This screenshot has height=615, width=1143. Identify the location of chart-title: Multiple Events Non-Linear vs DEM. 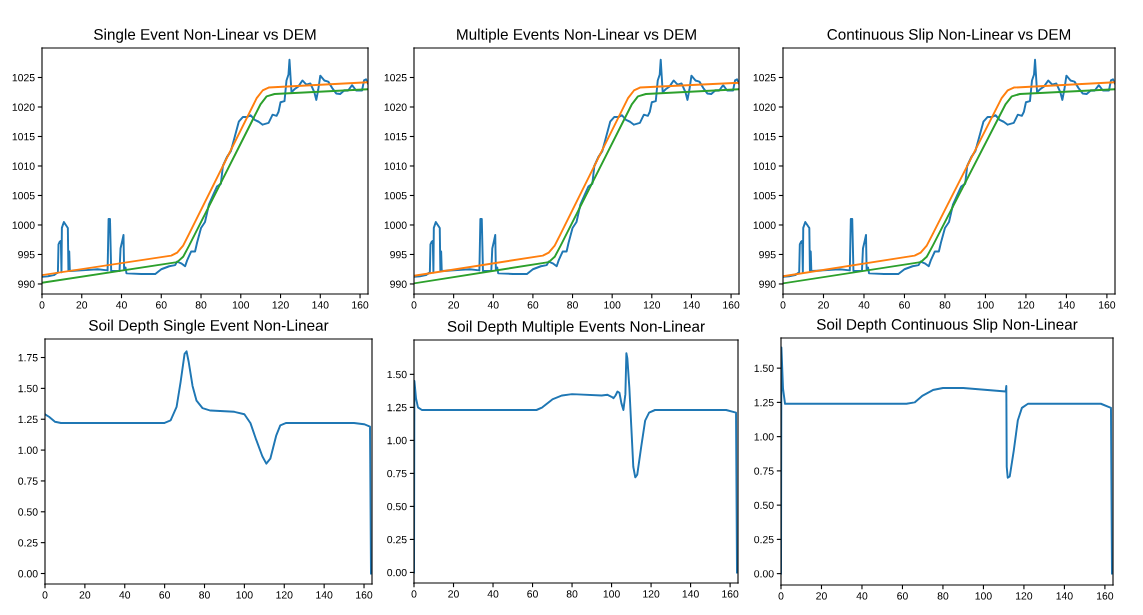
(576, 35).